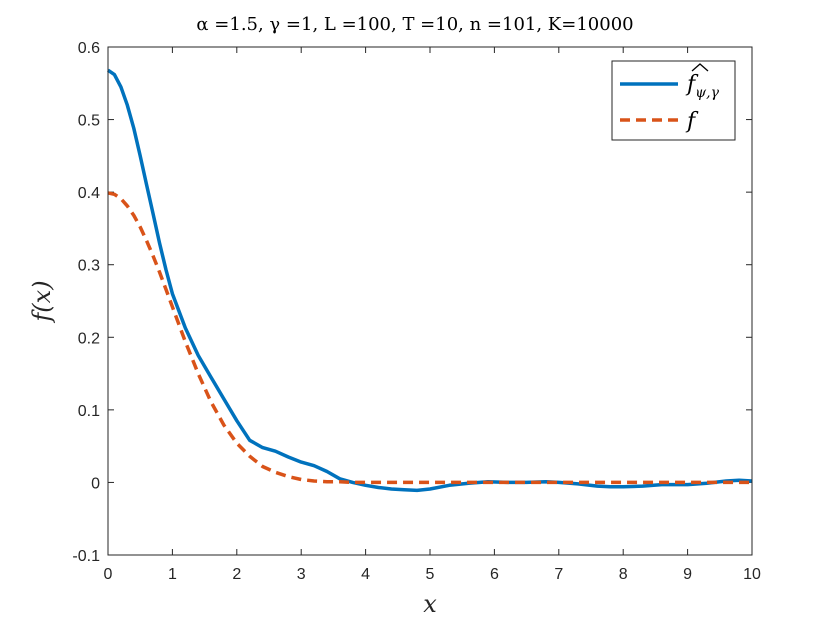  I want to click on y-axis-label: f(x), so click(42, 301).